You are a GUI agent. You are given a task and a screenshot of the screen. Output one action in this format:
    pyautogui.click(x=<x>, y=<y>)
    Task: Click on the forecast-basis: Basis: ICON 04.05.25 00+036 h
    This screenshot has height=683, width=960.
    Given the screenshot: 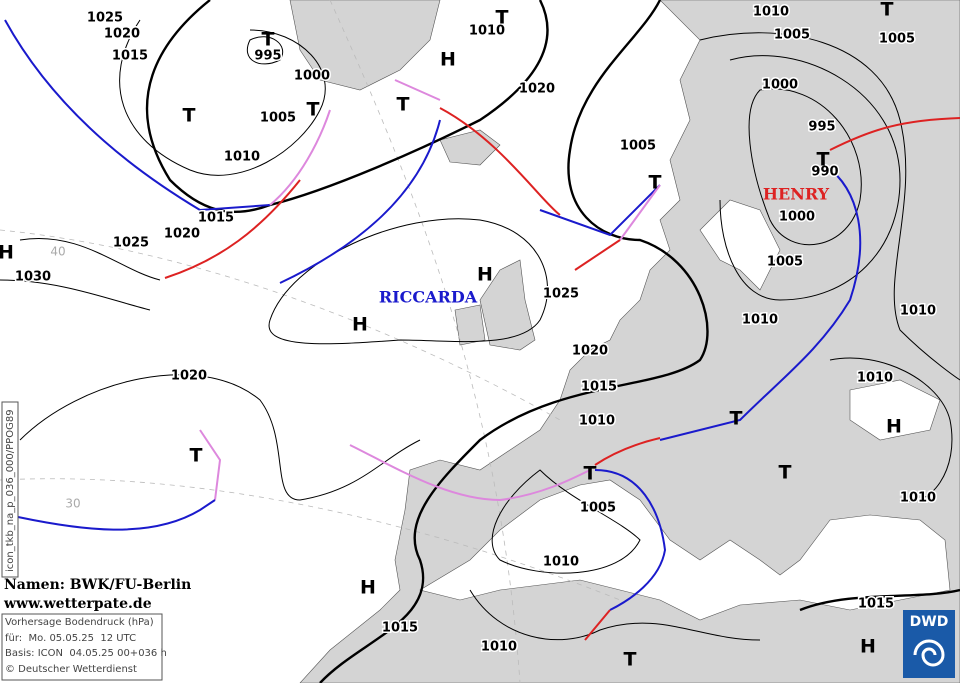 What is the action you would take?
    pyautogui.click(x=86, y=653)
    